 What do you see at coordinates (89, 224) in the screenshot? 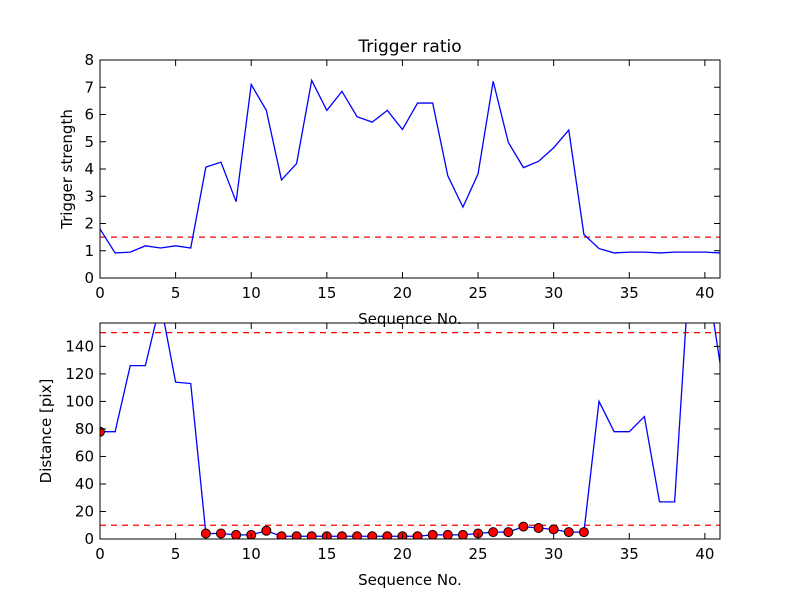
I see `y-tick-label: 2` at bounding box center [89, 224].